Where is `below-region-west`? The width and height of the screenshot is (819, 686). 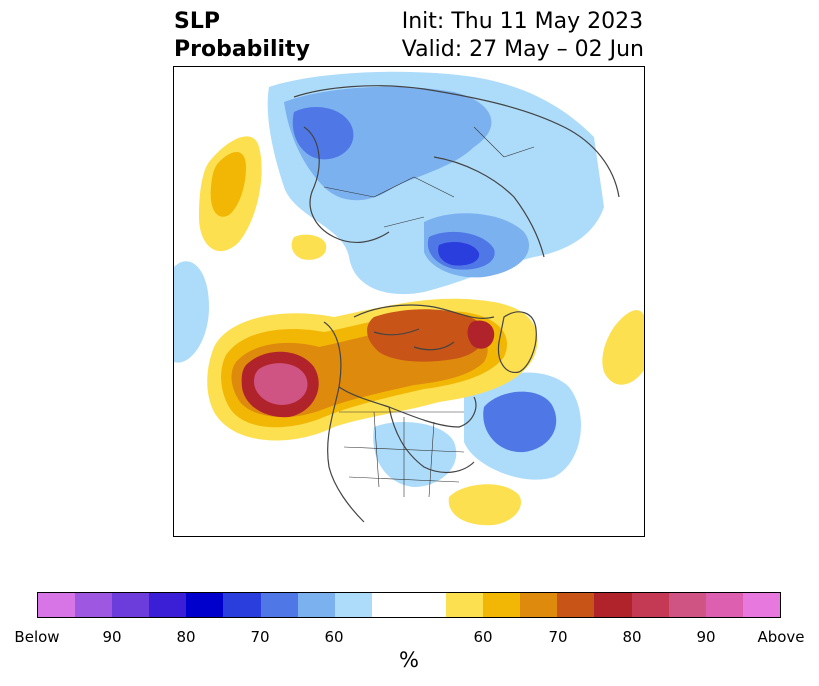
below-region-west is located at coordinates (191, 312).